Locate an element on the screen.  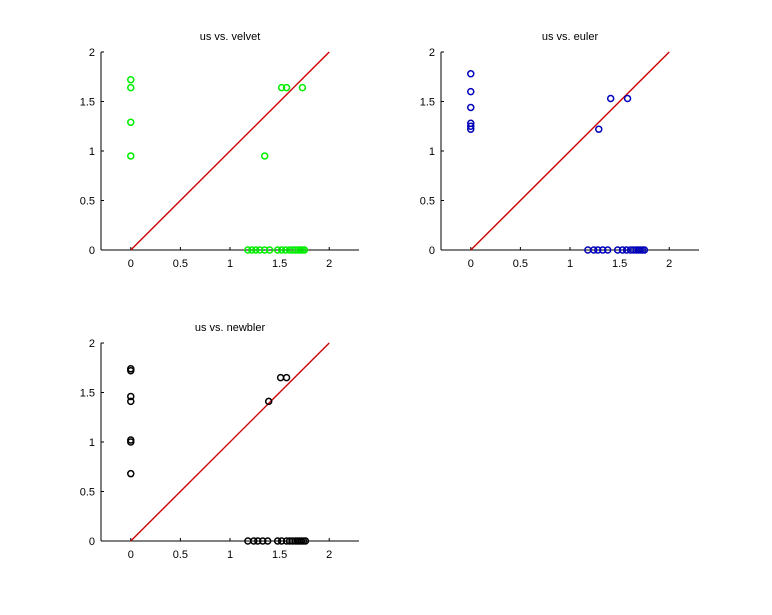
subplot-velvet: us vs. velvet 0 0.5 1 1.5 2 0 0.5 1 1.5 2 is located at coordinates (219, 150).